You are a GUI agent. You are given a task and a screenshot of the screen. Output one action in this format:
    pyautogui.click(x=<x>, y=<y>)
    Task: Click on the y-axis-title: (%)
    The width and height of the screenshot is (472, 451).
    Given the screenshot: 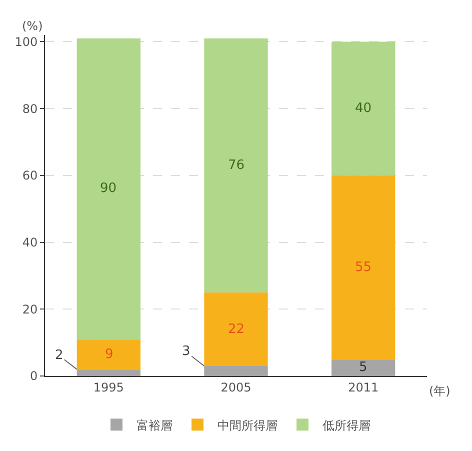 What is the action you would take?
    pyautogui.click(x=32, y=26)
    